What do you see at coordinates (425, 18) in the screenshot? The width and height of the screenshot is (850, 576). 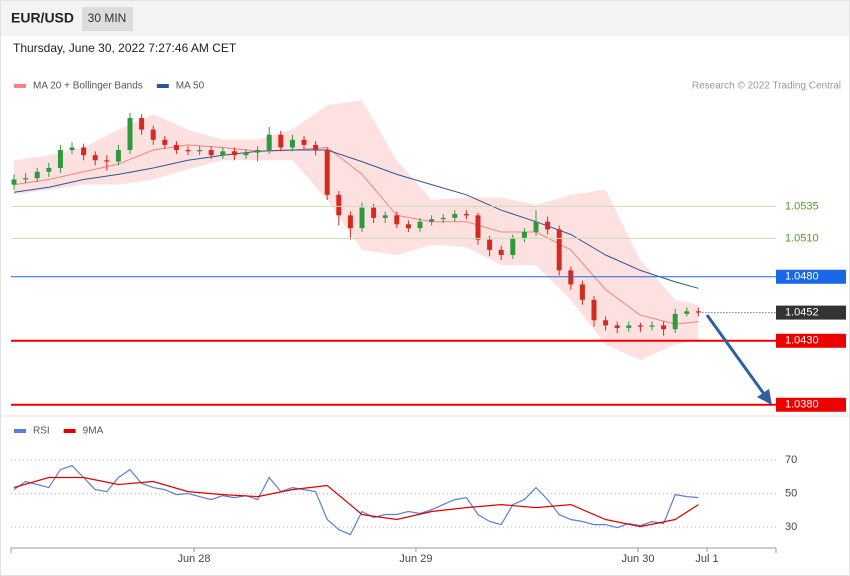 I see `header-bar` at bounding box center [425, 18].